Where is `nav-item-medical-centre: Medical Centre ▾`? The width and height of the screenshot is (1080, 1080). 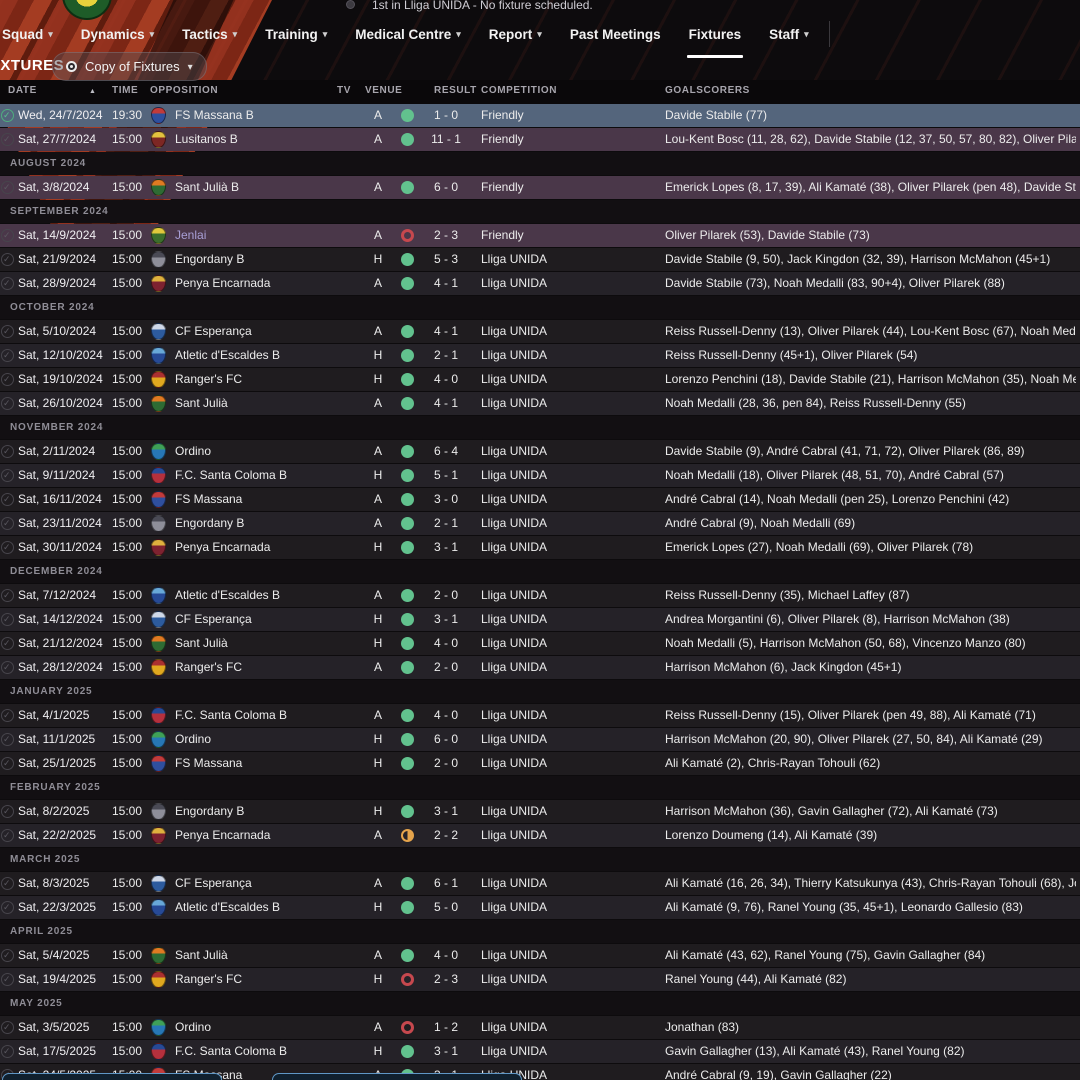 nav-item-medical-centre: Medical Centre ▾ is located at coordinates (408, 34).